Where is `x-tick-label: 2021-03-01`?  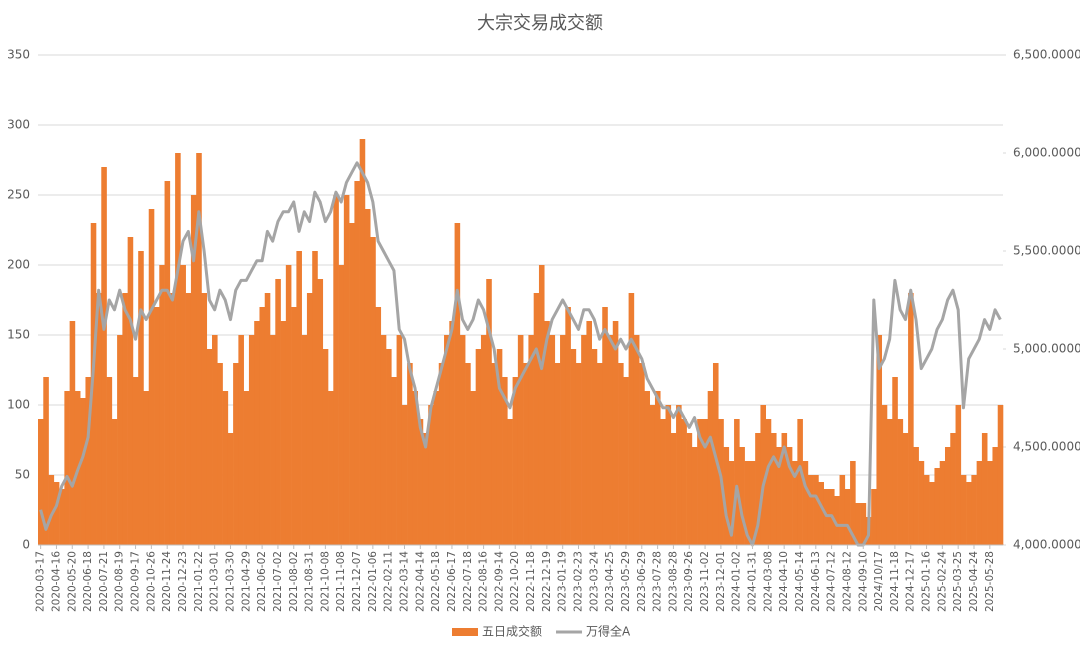 x-tick-label: 2021-03-01 is located at coordinates (215, 581).